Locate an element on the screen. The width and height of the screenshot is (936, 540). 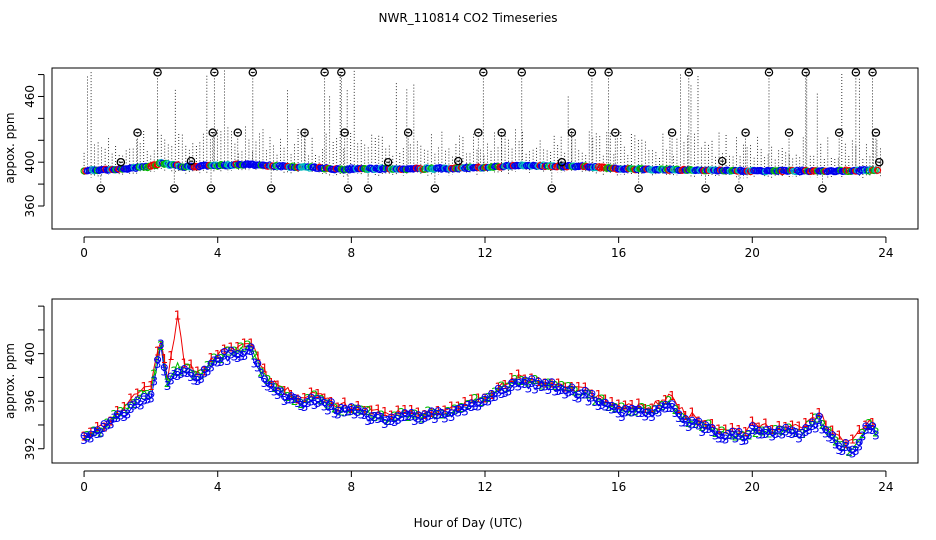
bottom-y-axis-label: approx. ppm is located at coordinates (10, 381).